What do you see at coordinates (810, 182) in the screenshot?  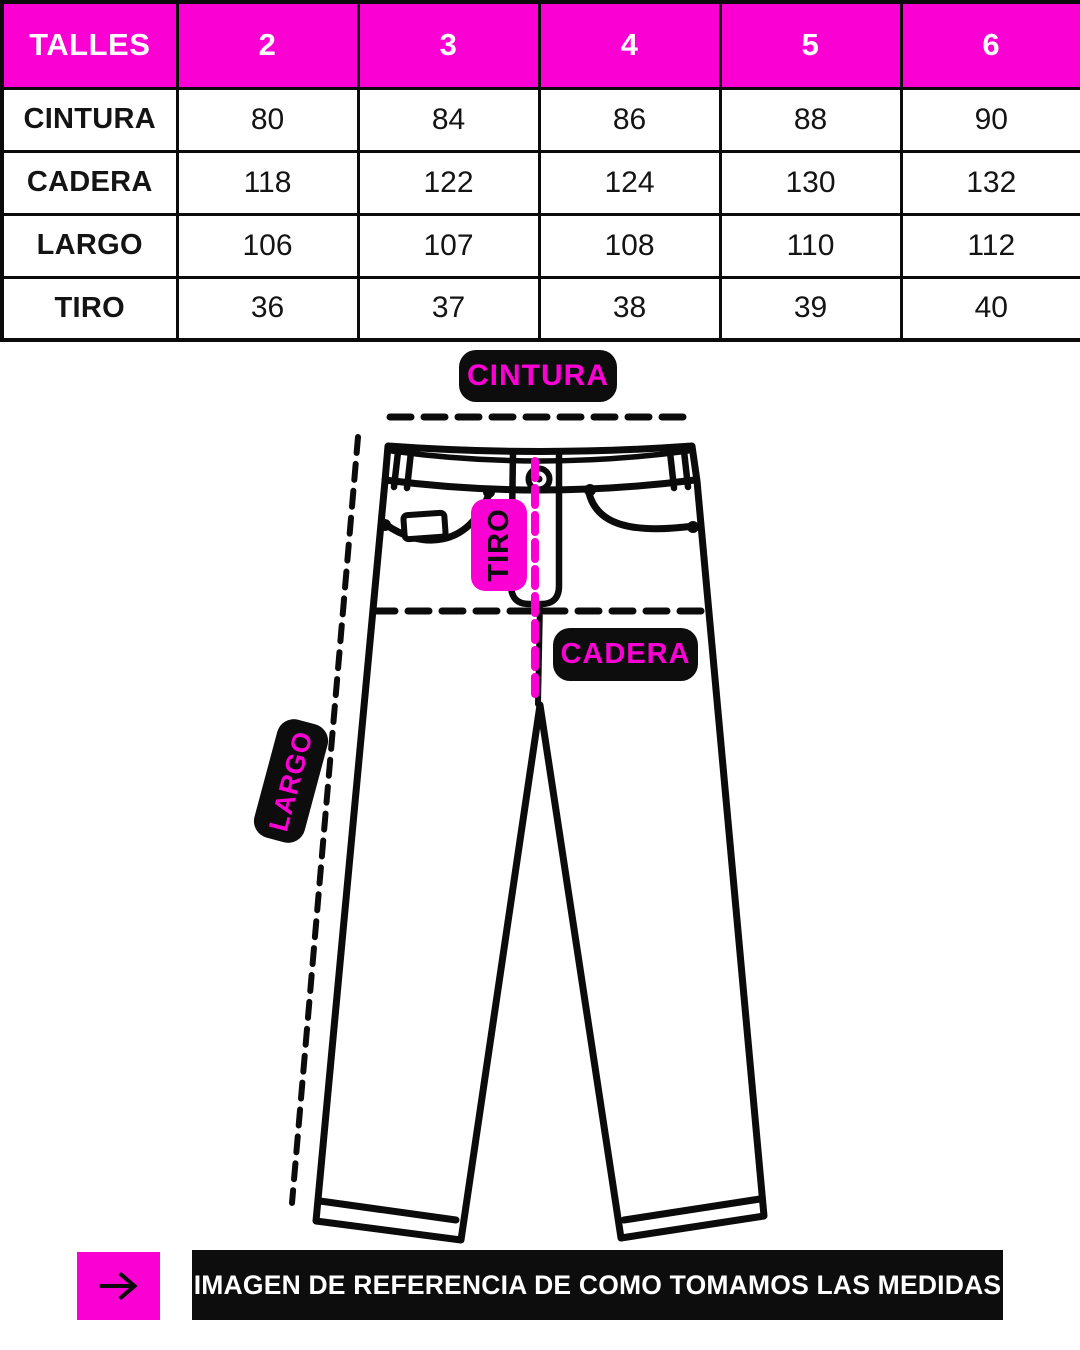 I see `measure-value-cell: 130` at bounding box center [810, 182].